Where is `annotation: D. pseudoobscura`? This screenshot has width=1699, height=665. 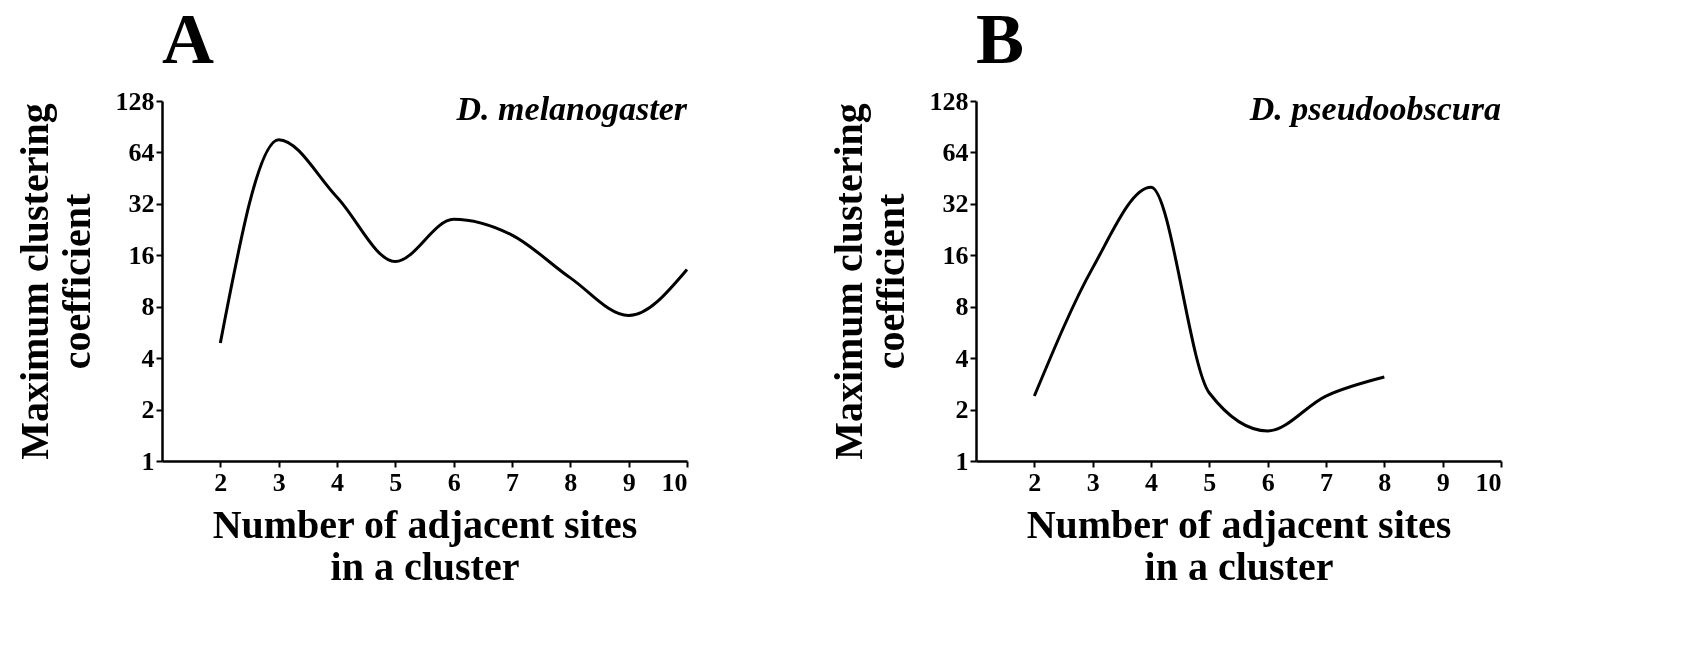
annotation: D. pseudoobscura is located at coordinates (1374, 108).